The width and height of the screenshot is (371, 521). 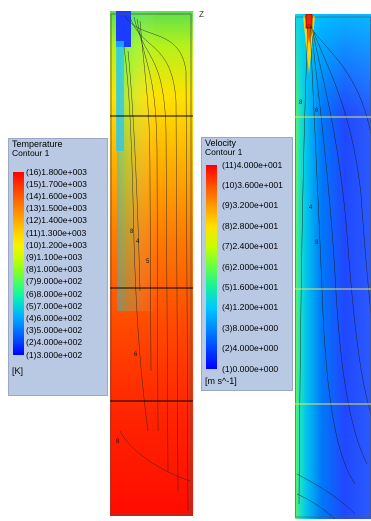 I want to click on legend-level: (5)1.600e+001, so click(x=250, y=286).